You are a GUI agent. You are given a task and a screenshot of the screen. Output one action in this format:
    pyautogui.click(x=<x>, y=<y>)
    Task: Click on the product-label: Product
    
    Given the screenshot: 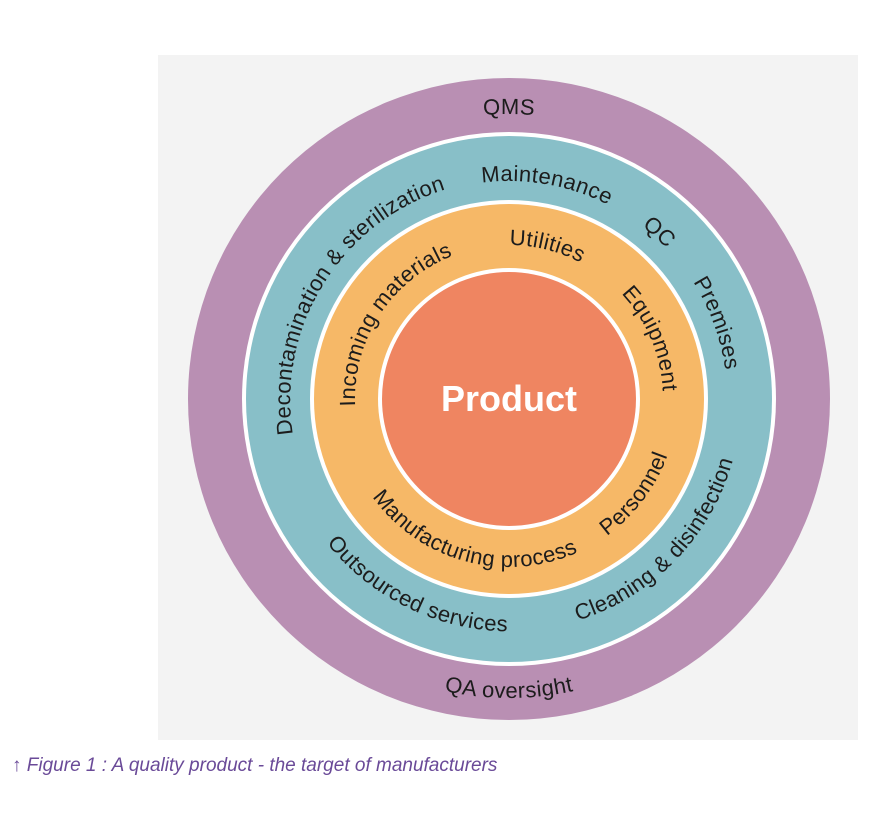 What is the action you would take?
    pyautogui.click(x=509, y=398)
    